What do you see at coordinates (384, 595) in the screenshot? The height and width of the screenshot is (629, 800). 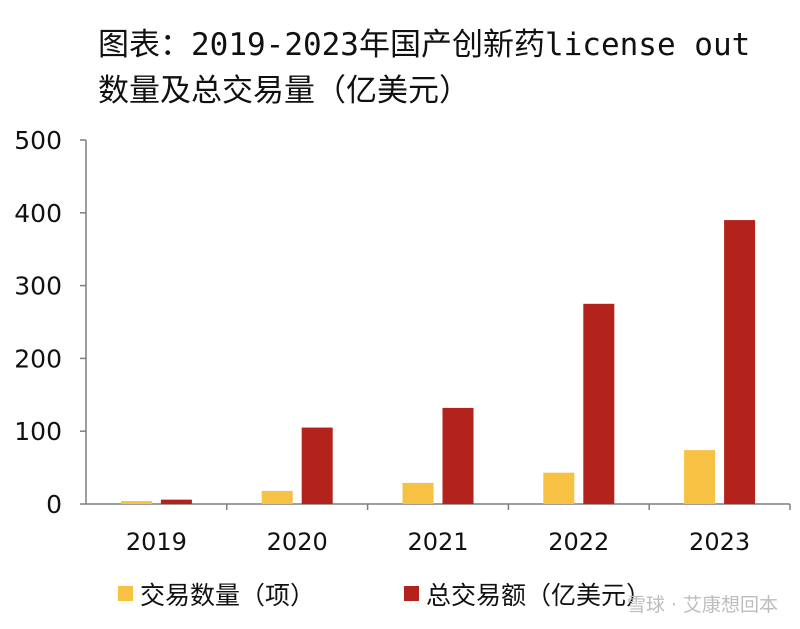 I see `chart-legend: 交易数量（项） 总交易额（亿美元）` at bounding box center [384, 595].